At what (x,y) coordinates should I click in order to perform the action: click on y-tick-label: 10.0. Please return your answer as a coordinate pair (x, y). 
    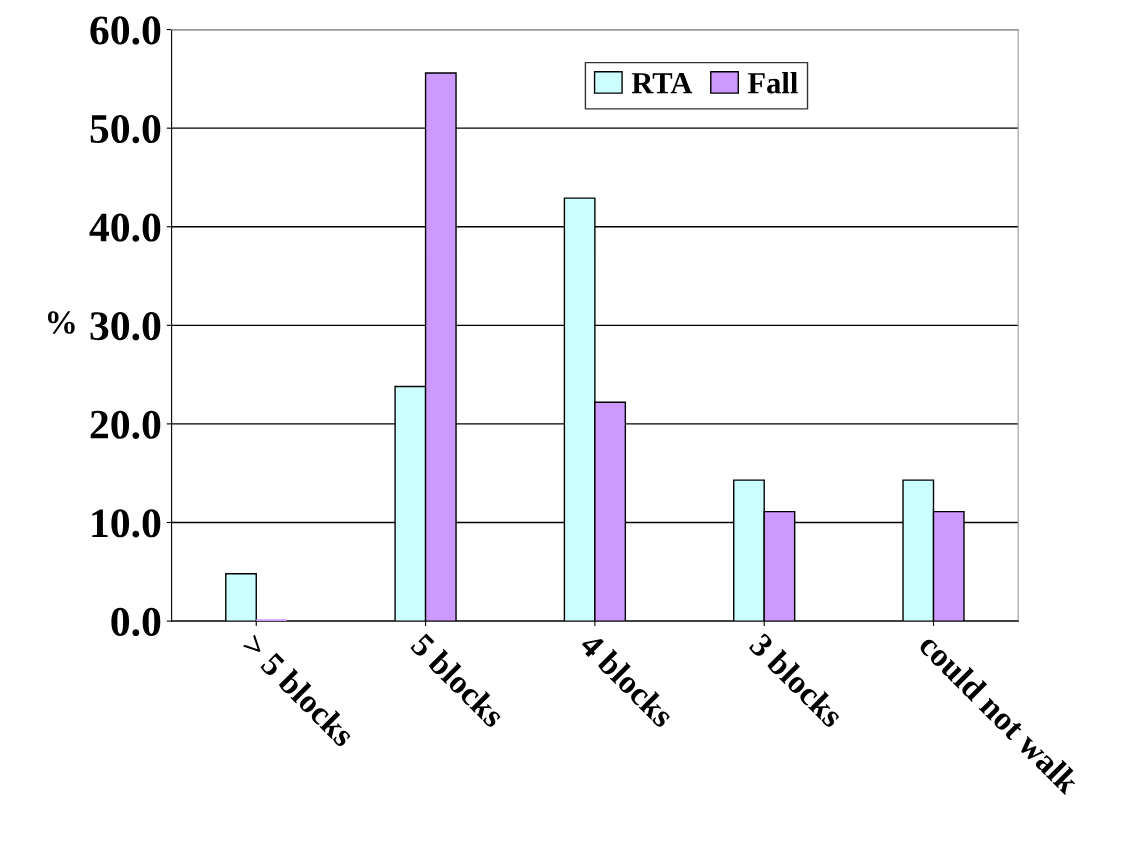
    Looking at the image, I should click on (126, 523).